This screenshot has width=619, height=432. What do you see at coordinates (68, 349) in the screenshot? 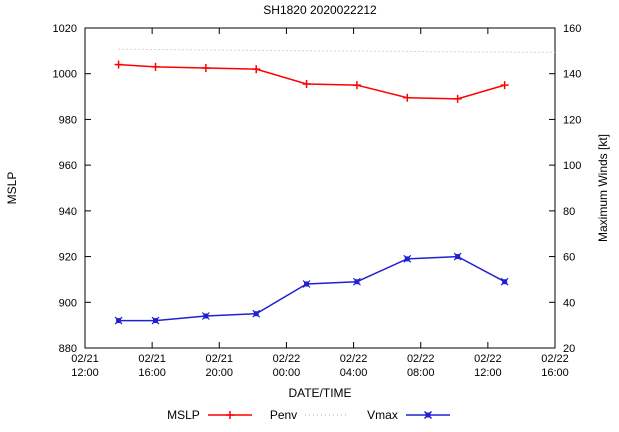
I see `y-left-tick-label: 880` at bounding box center [68, 349].